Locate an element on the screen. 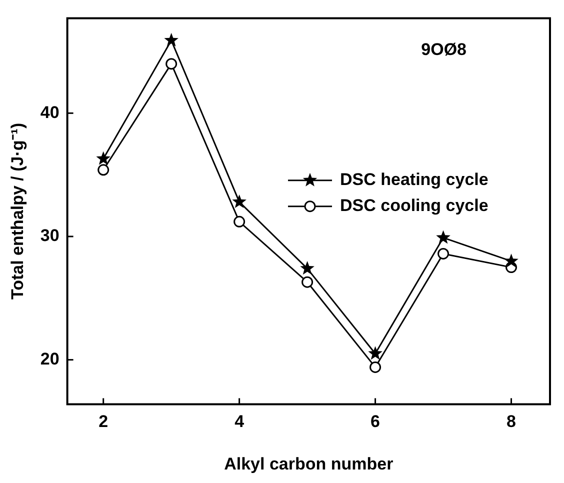 This screenshot has width=564, height=483. x-axis-title: Alkyl carbon number is located at coordinates (309, 464).